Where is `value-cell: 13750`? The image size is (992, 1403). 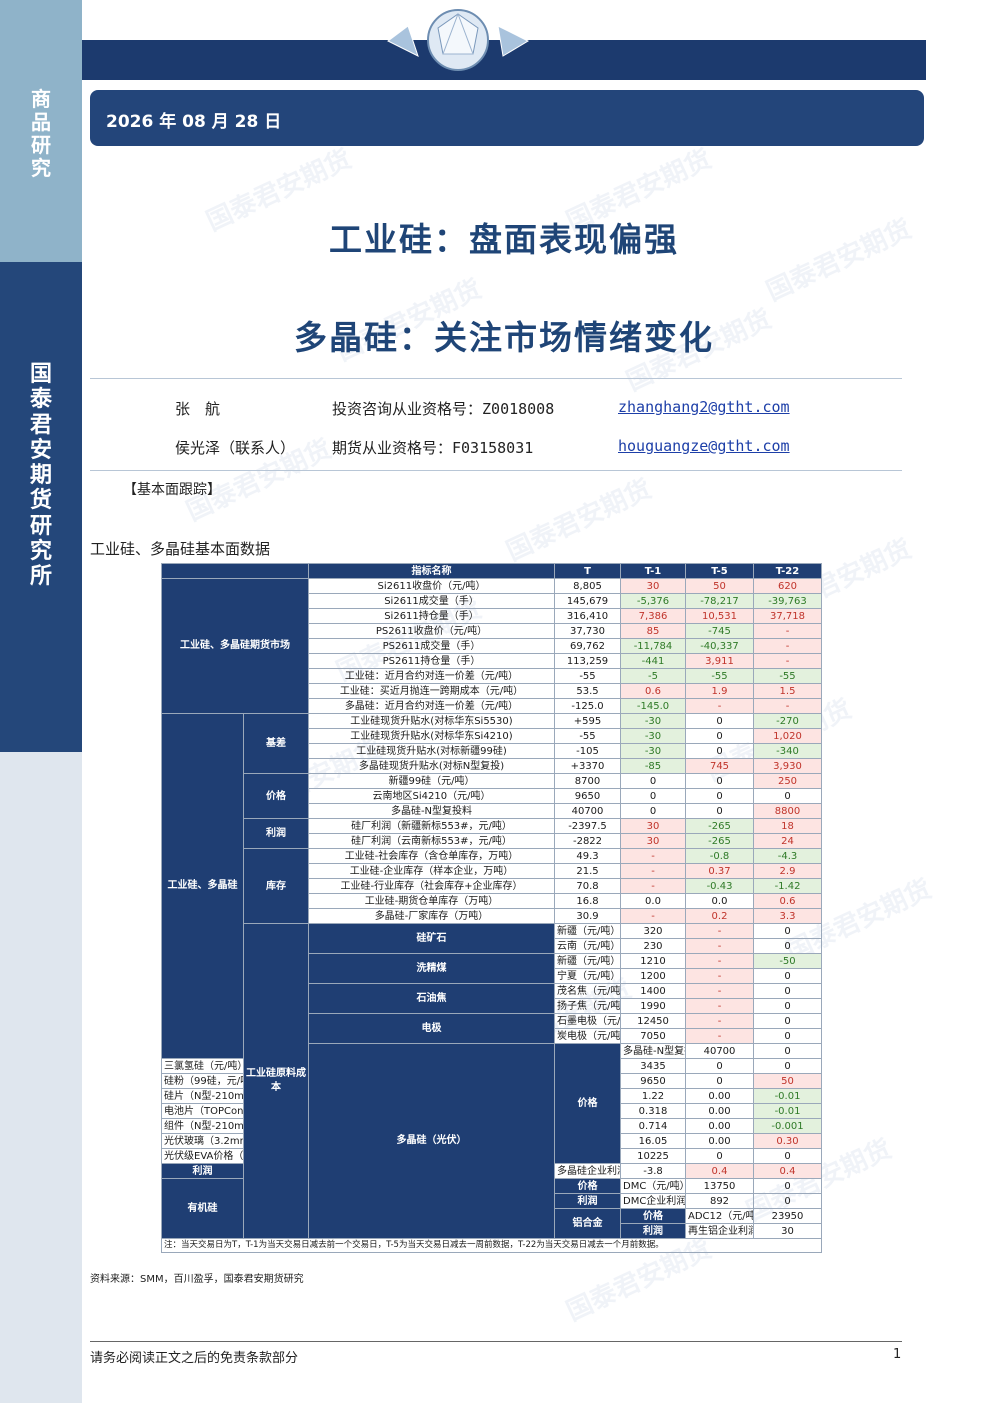 value-cell: 13750 is located at coordinates (719, 1186).